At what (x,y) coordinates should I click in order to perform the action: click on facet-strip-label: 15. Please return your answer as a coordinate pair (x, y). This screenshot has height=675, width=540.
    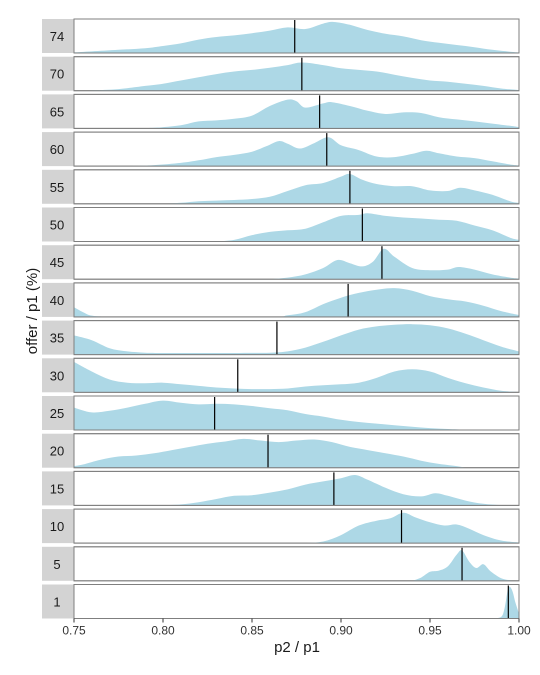
    Looking at the image, I should click on (57, 488).